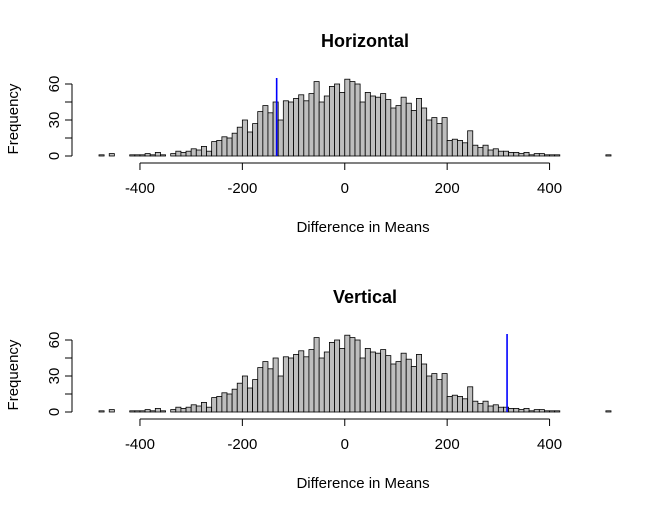 The image size is (671, 513). What do you see at coordinates (13, 118) in the screenshot?
I see `y-axis-title: Frequency` at bounding box center [13, 118].